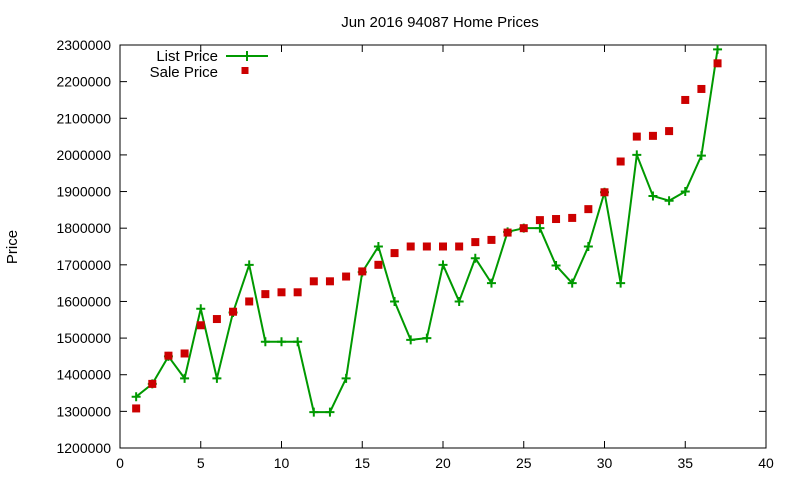 The image size is (800, 480). I want to click on x-tick-label: 30, so click(605, 463).